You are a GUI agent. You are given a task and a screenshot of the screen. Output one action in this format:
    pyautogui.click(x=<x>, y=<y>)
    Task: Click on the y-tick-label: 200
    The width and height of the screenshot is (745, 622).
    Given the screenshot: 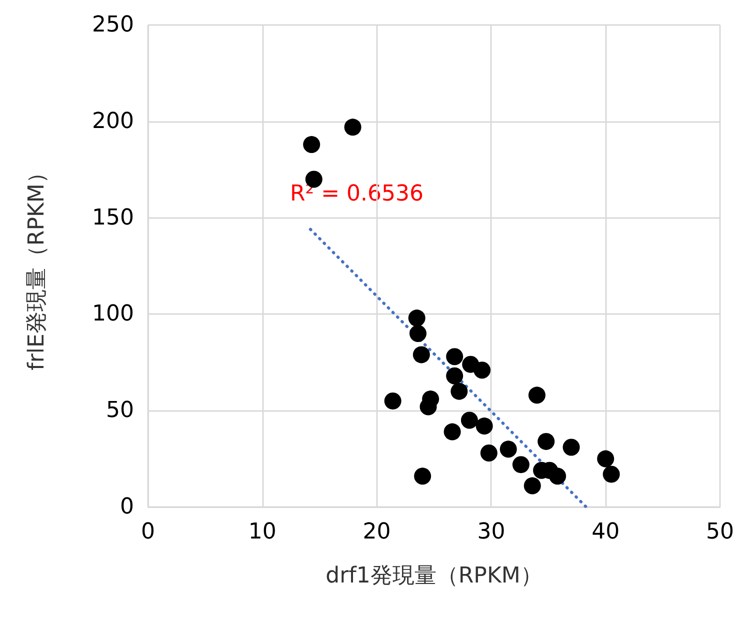 What is the action you would take?
    pyautogui.click(x=113, y=121)
    